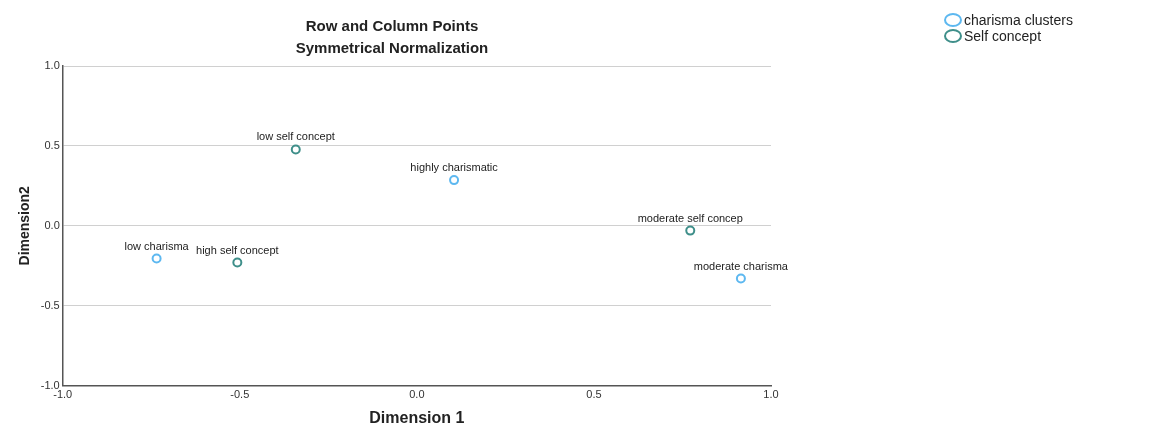 The width and height of the screenshot is (1154, 432). What do you see at coordinates (237, 249) in the screenshot?
I see `annotation: high self concept` at bounding box center [237, 249].